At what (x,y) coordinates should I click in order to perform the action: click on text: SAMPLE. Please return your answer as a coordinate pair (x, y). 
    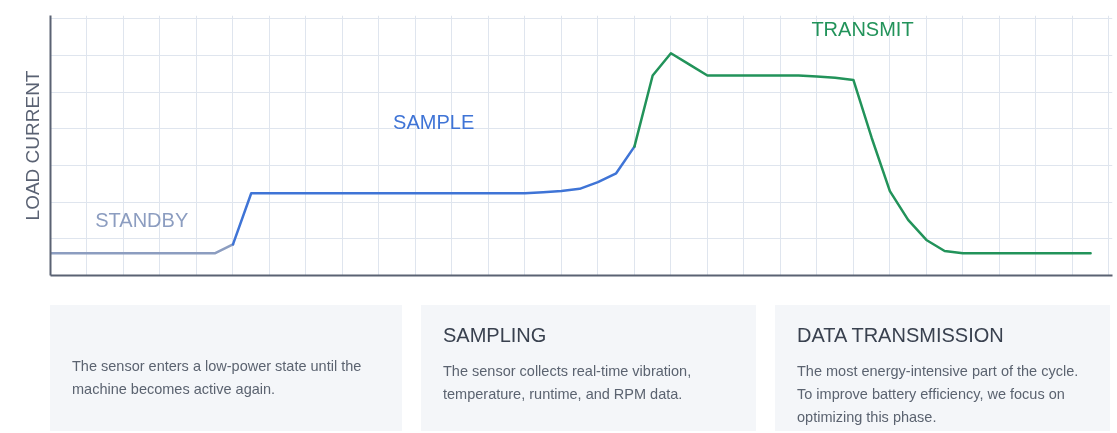
    Looking at the image, I should click on (434, 122).